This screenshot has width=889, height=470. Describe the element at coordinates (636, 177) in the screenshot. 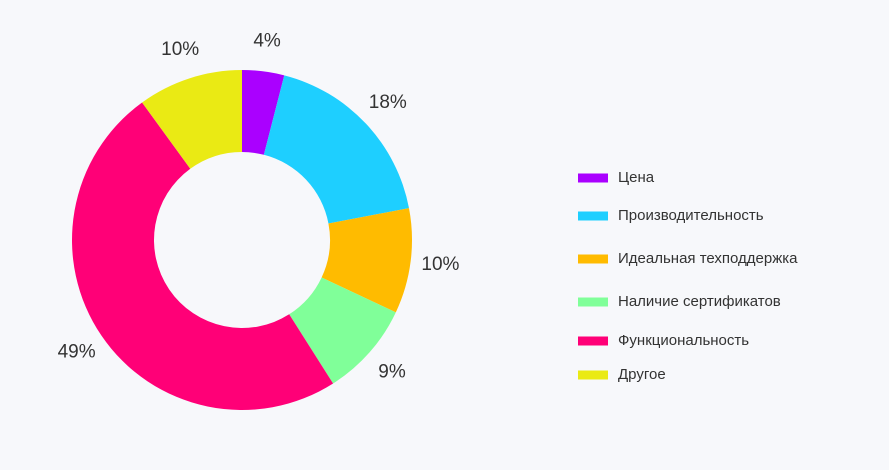

I see `legend-label: Цена` at that location.